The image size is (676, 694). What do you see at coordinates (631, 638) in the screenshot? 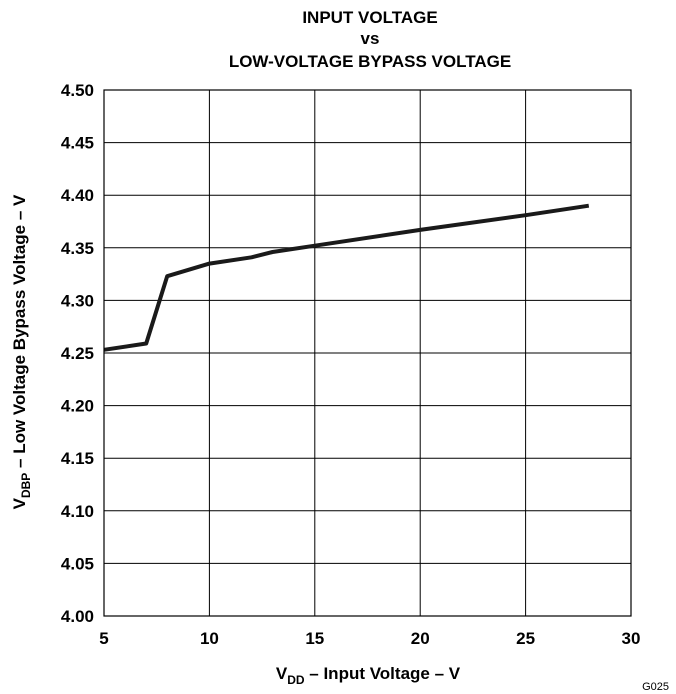
I see `x-tick-label: 30` at bounding box center [631, 638].